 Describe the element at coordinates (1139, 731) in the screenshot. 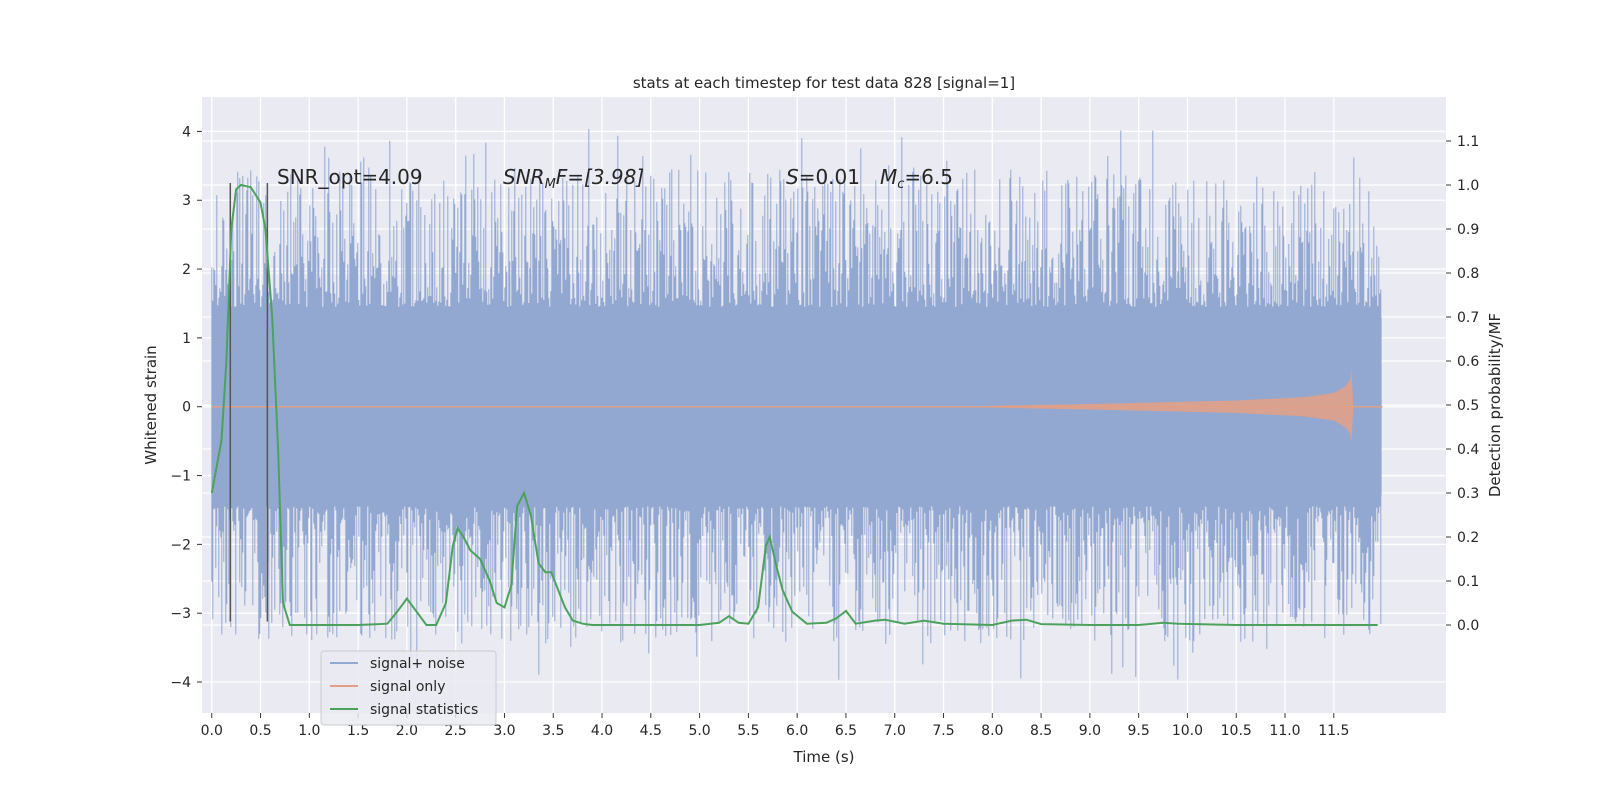

I see `x-tick-label: 9.5` at that location.